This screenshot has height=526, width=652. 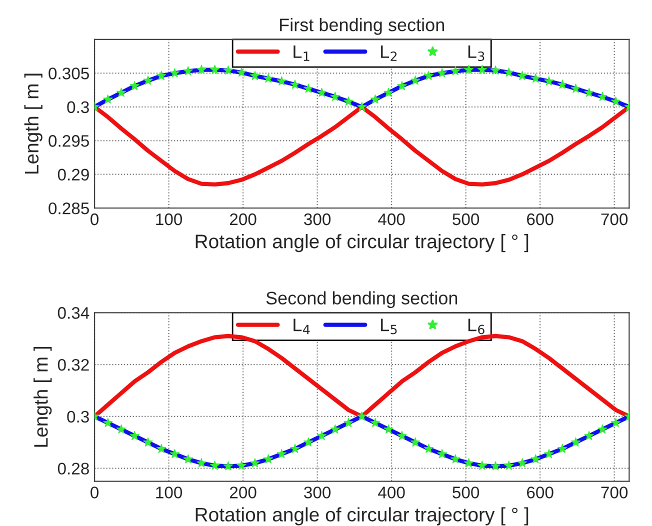 I want to click on chart-title: First bending section, so click(x=362, y=26).